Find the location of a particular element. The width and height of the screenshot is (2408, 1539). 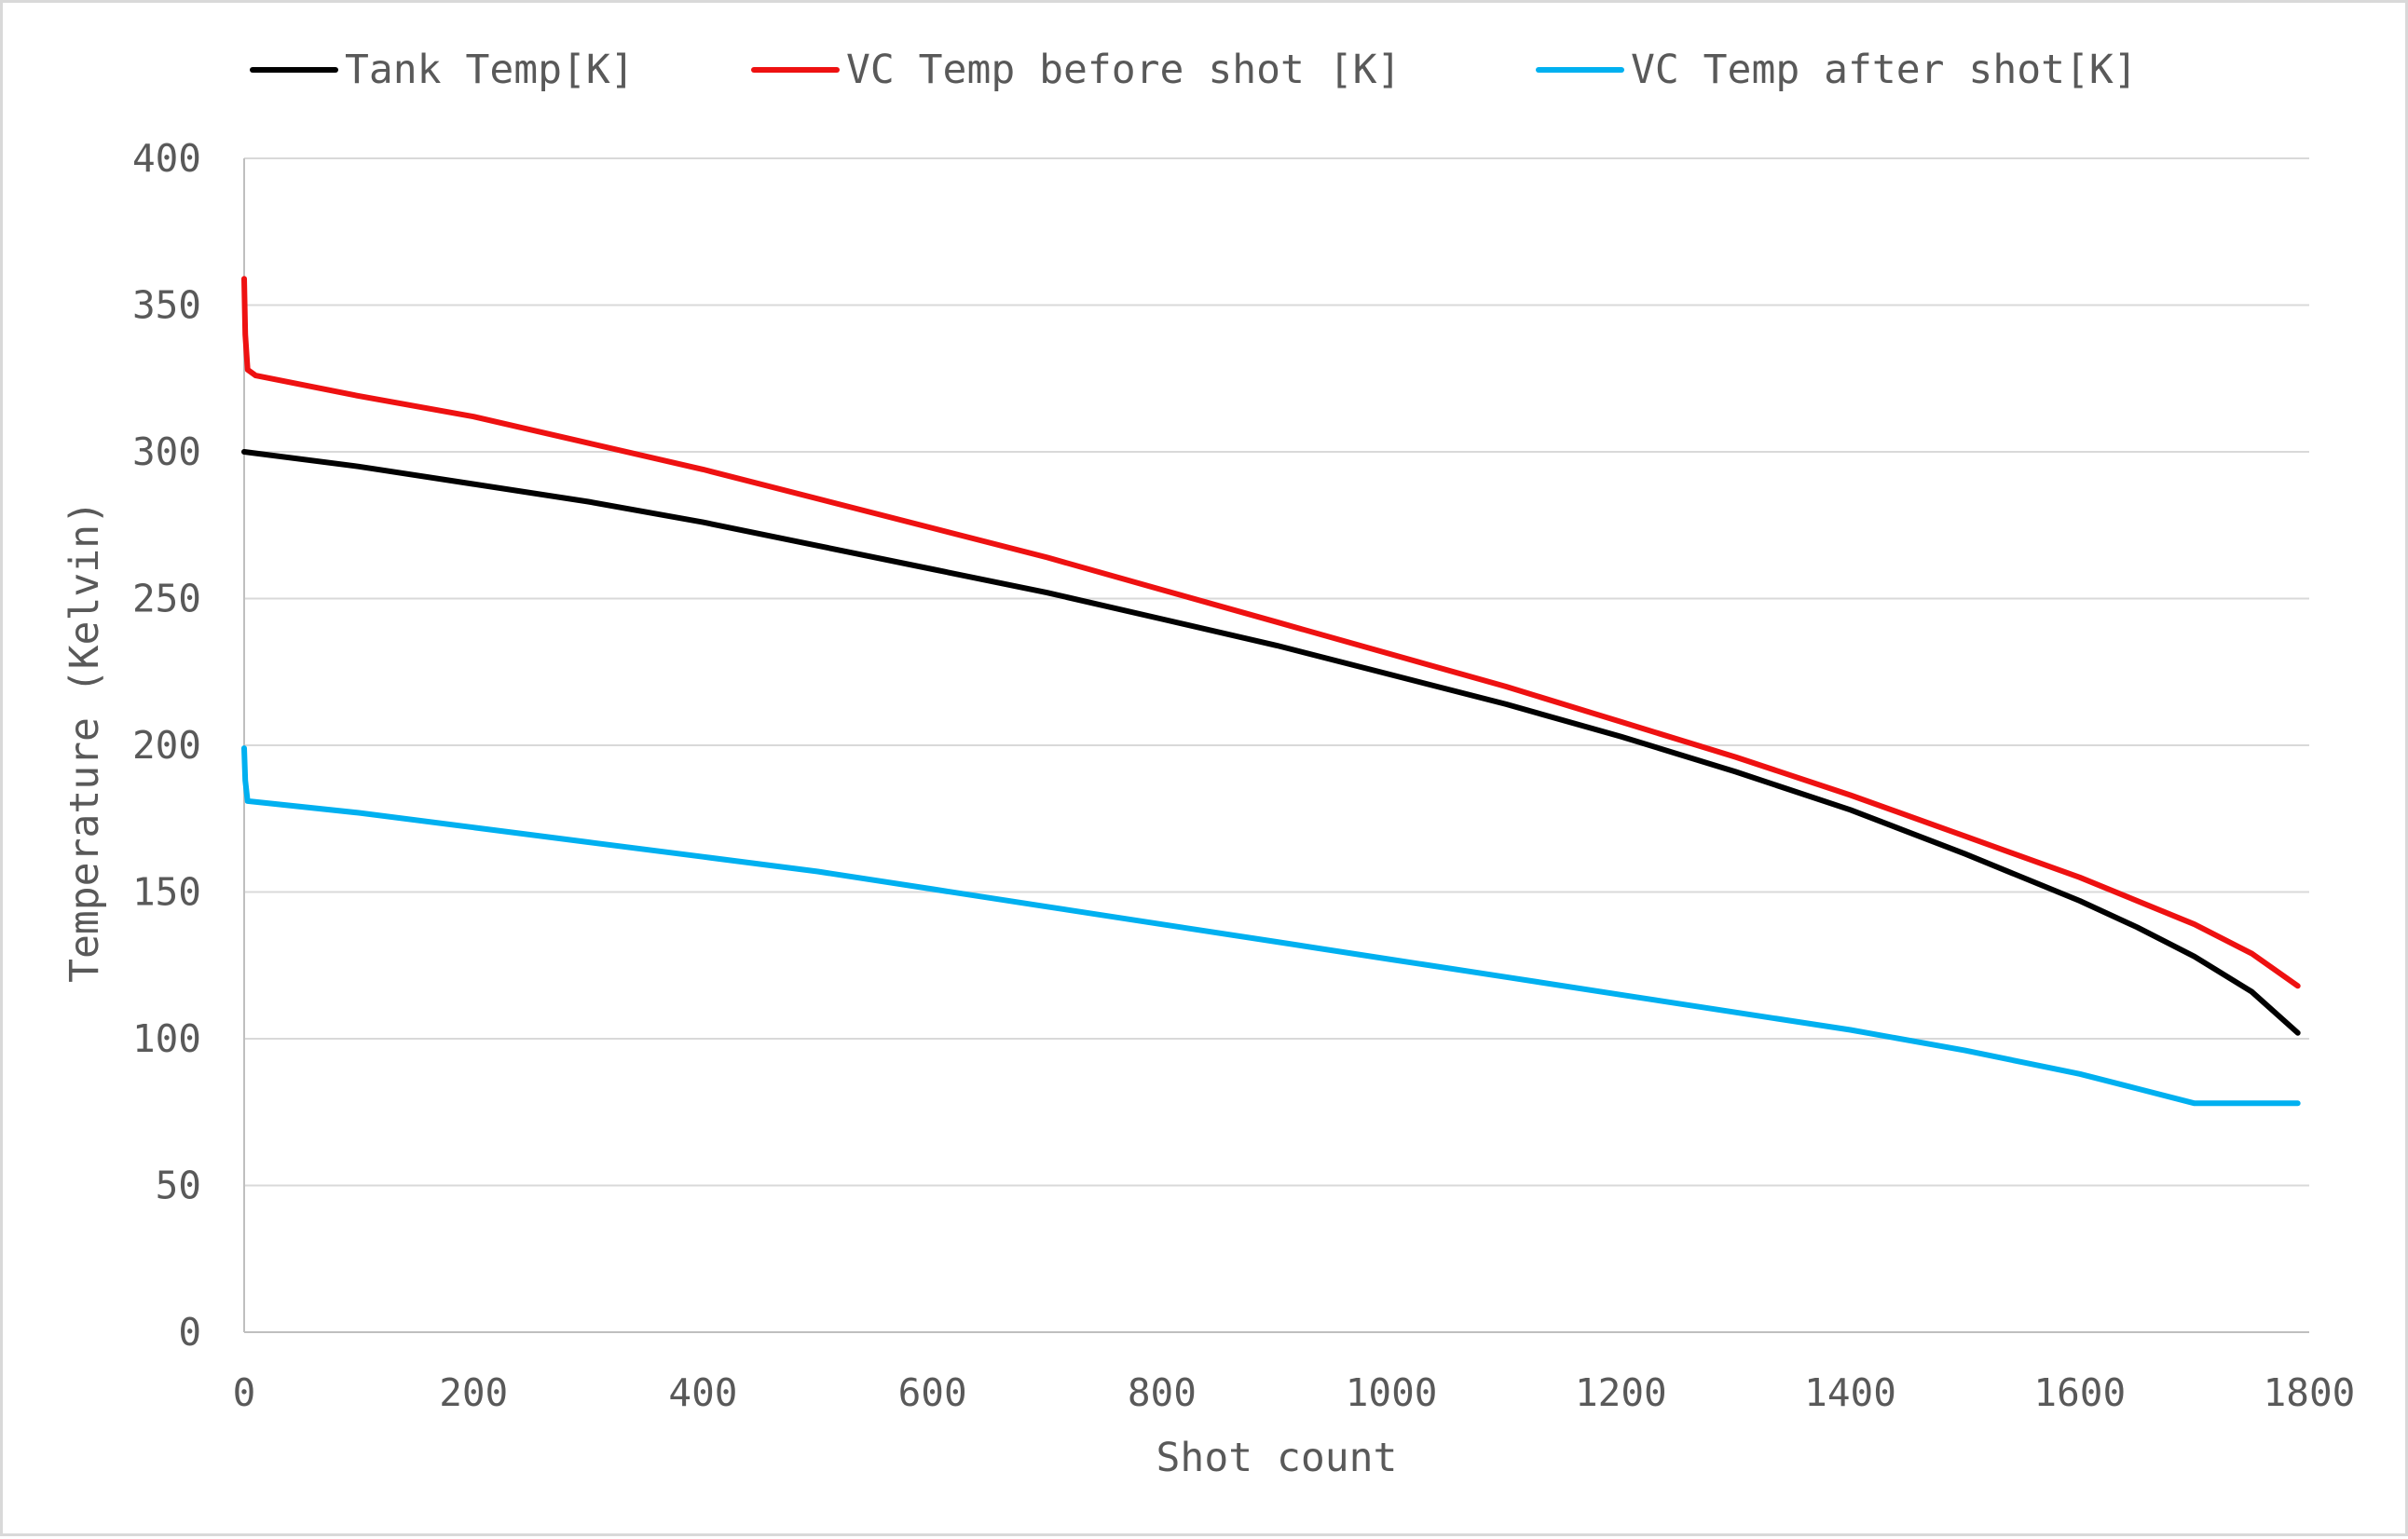

legend-item: VC Temp after shot[K] is located at coordinates (1837, 70).